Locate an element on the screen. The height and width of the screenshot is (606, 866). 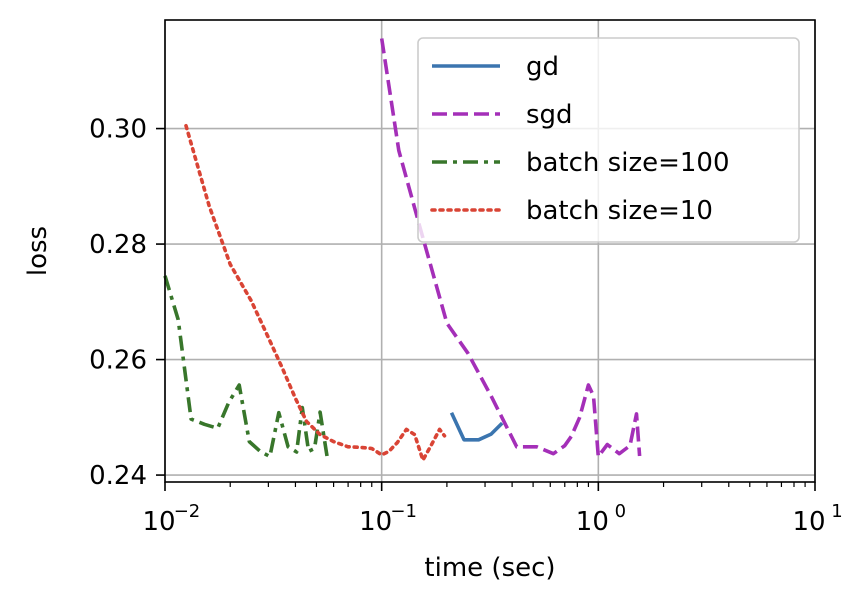
y-tick-label: 0.30 is located at coordinates (118, 130).